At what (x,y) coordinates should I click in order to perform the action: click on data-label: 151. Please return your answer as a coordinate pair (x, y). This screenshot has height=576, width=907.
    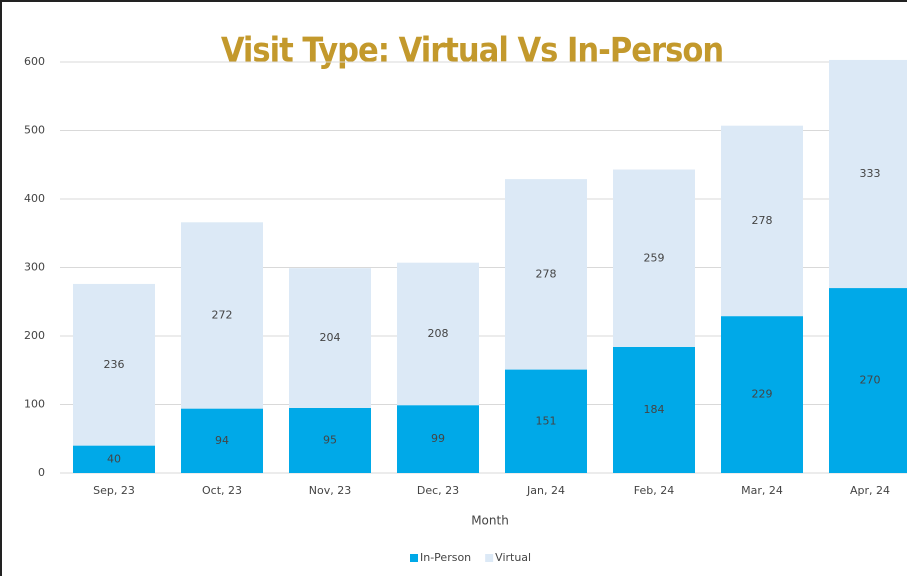
    Looking at the image, I should click on (546, 420).